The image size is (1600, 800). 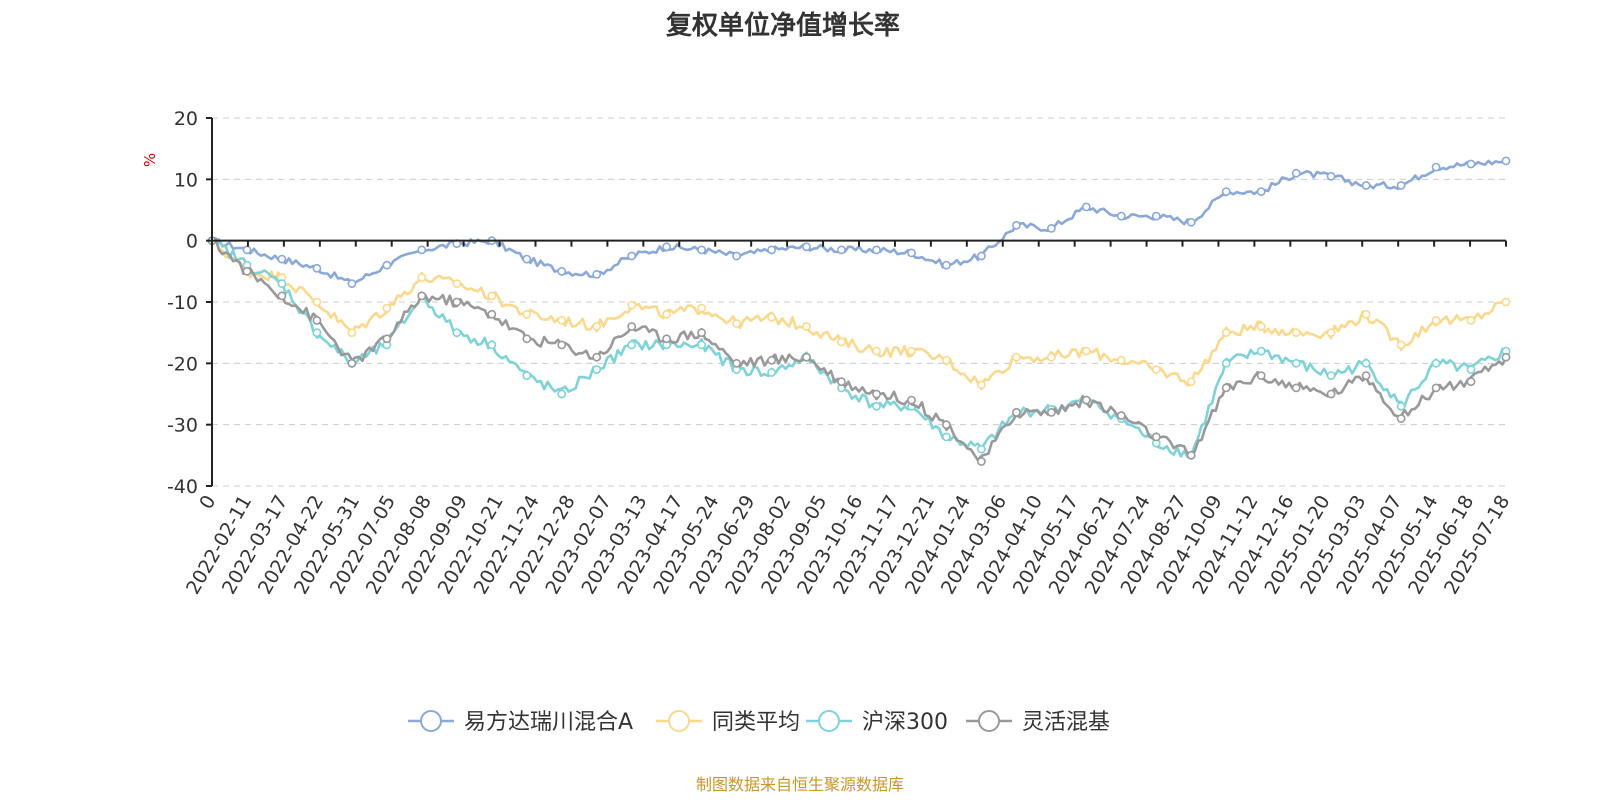 I want to click on legend-item: 沪深300, so click(x=877, y=722).